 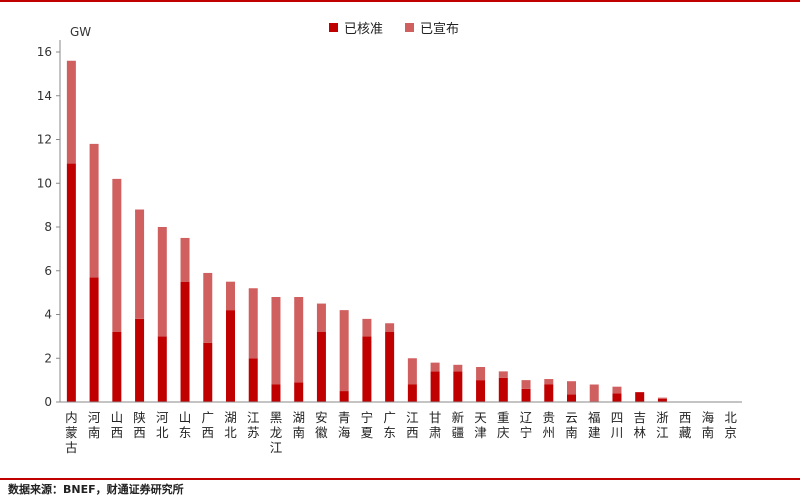 I want to click on x-tick-label: 四川, so click(x=617, y=425).